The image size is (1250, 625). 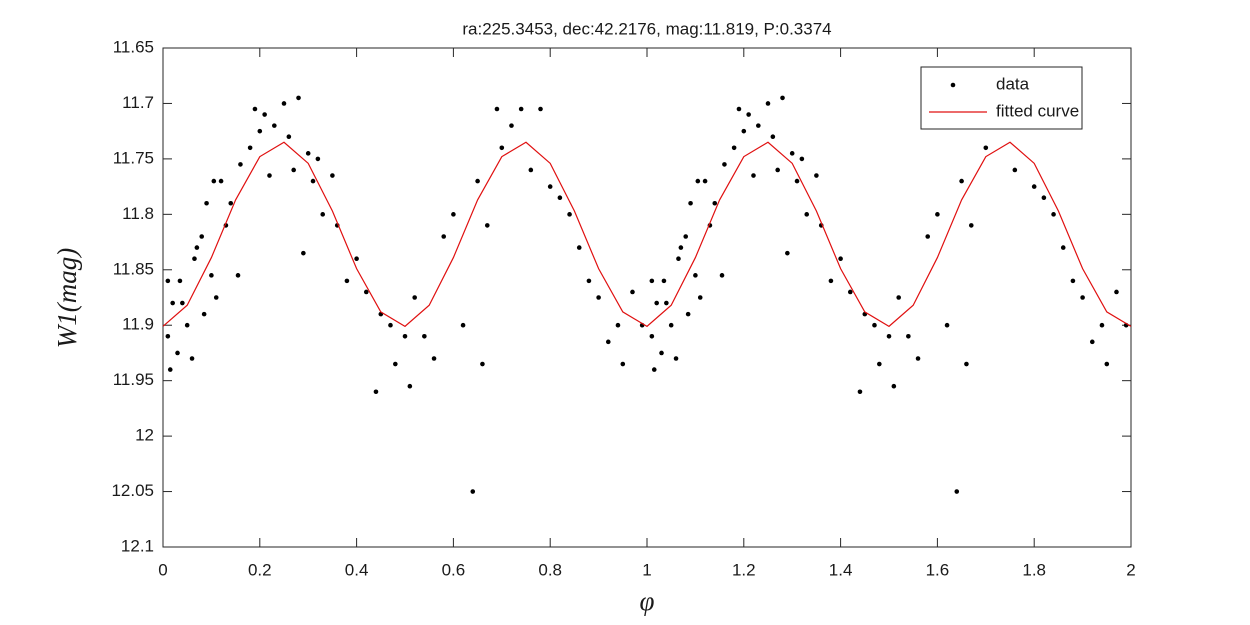 What do you see at coordinates (133, 46) in the screenshot?
I see `y-tick-label: 11.65` at bounding box center [133, 46].